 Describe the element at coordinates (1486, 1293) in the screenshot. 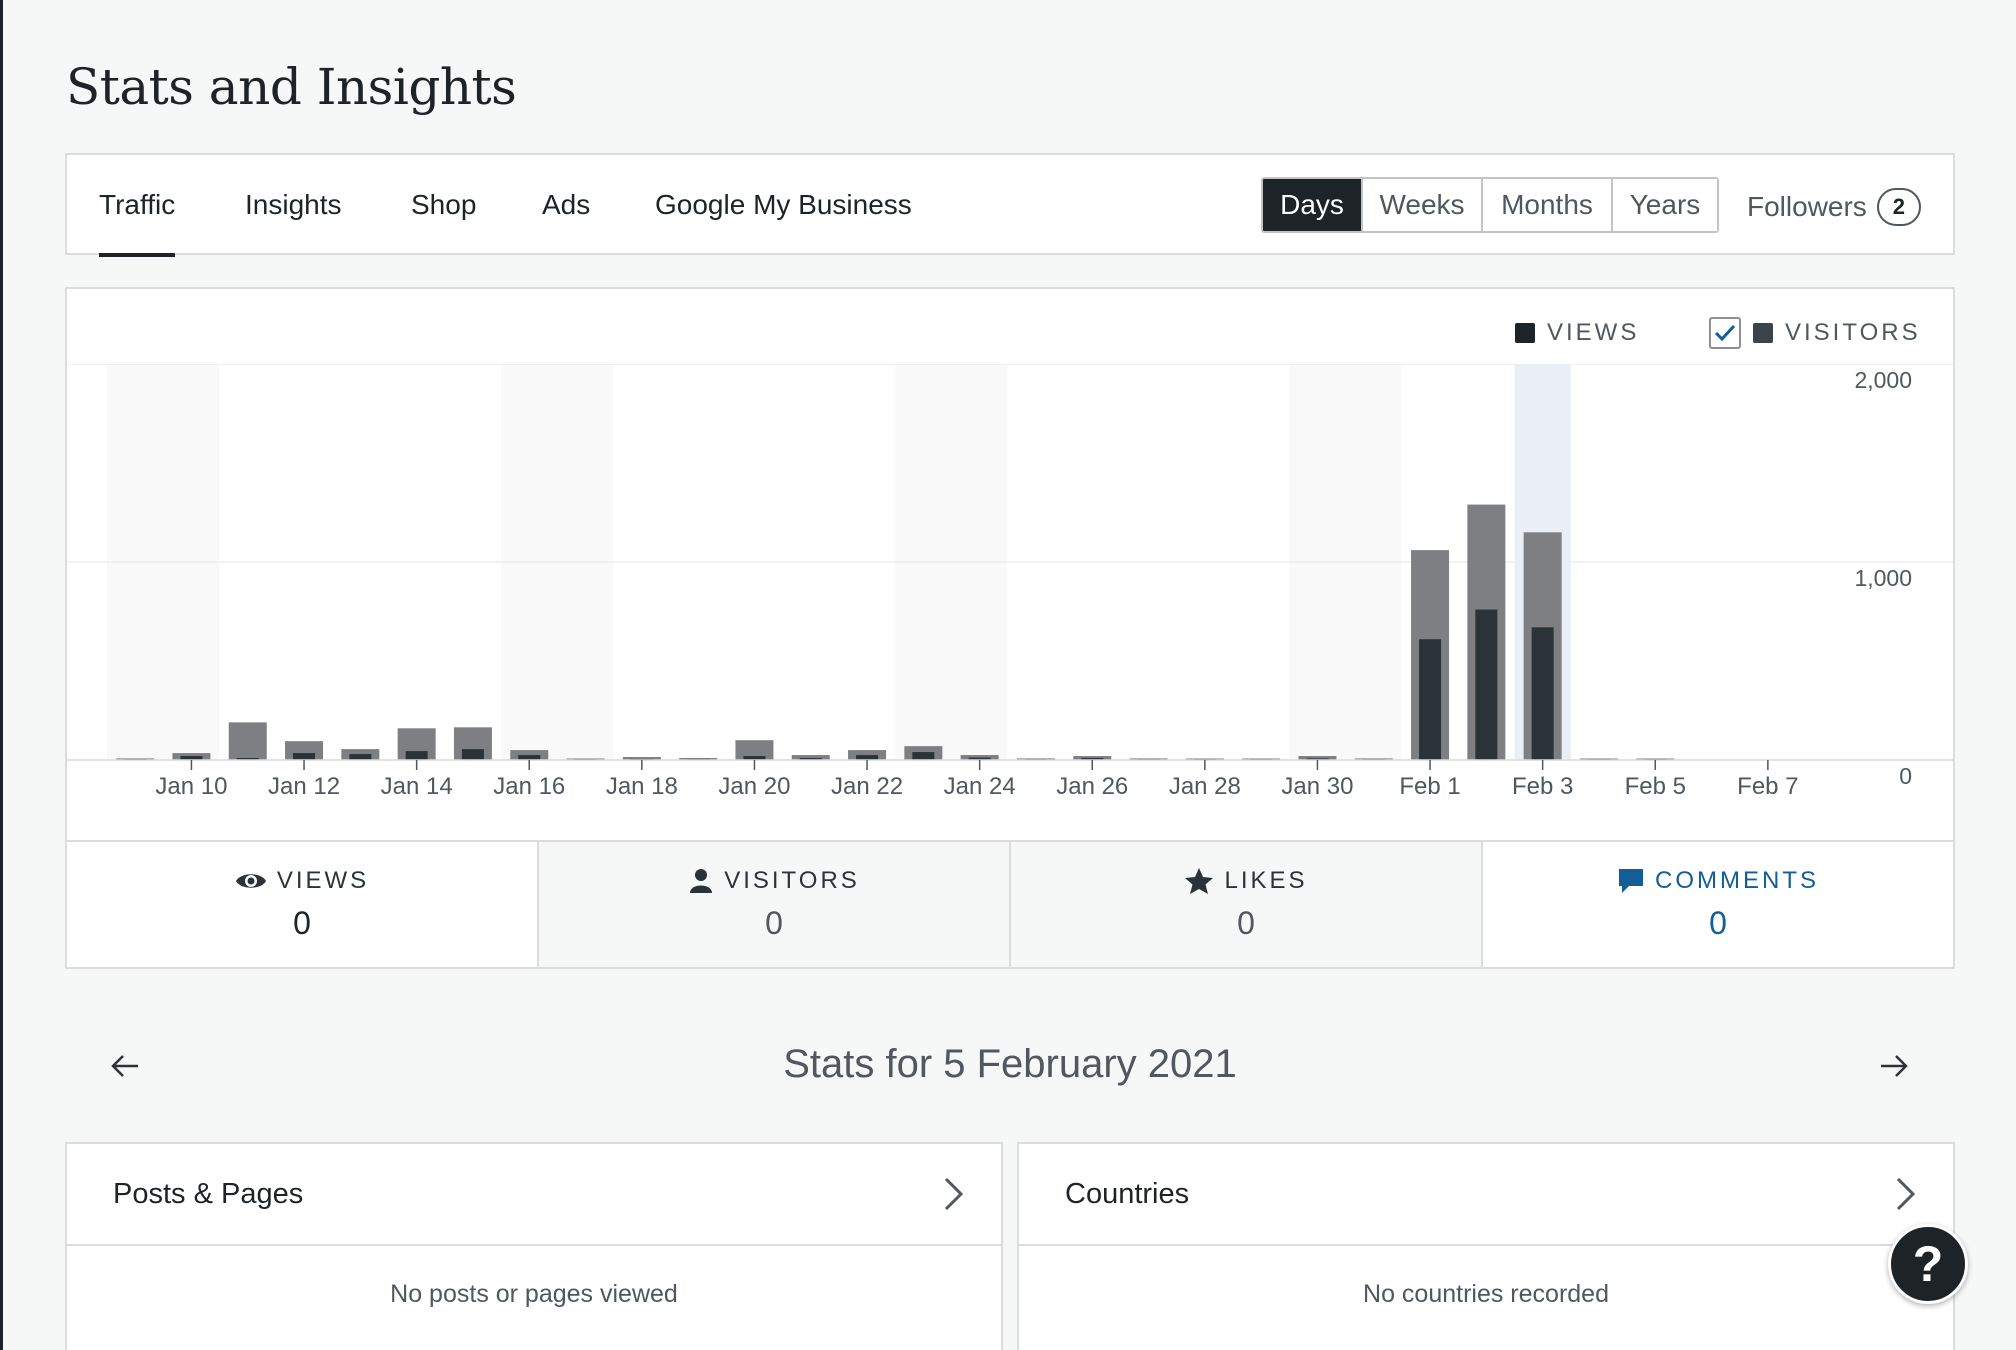

I see `countries-empty-message: No countries recorded` at that location.